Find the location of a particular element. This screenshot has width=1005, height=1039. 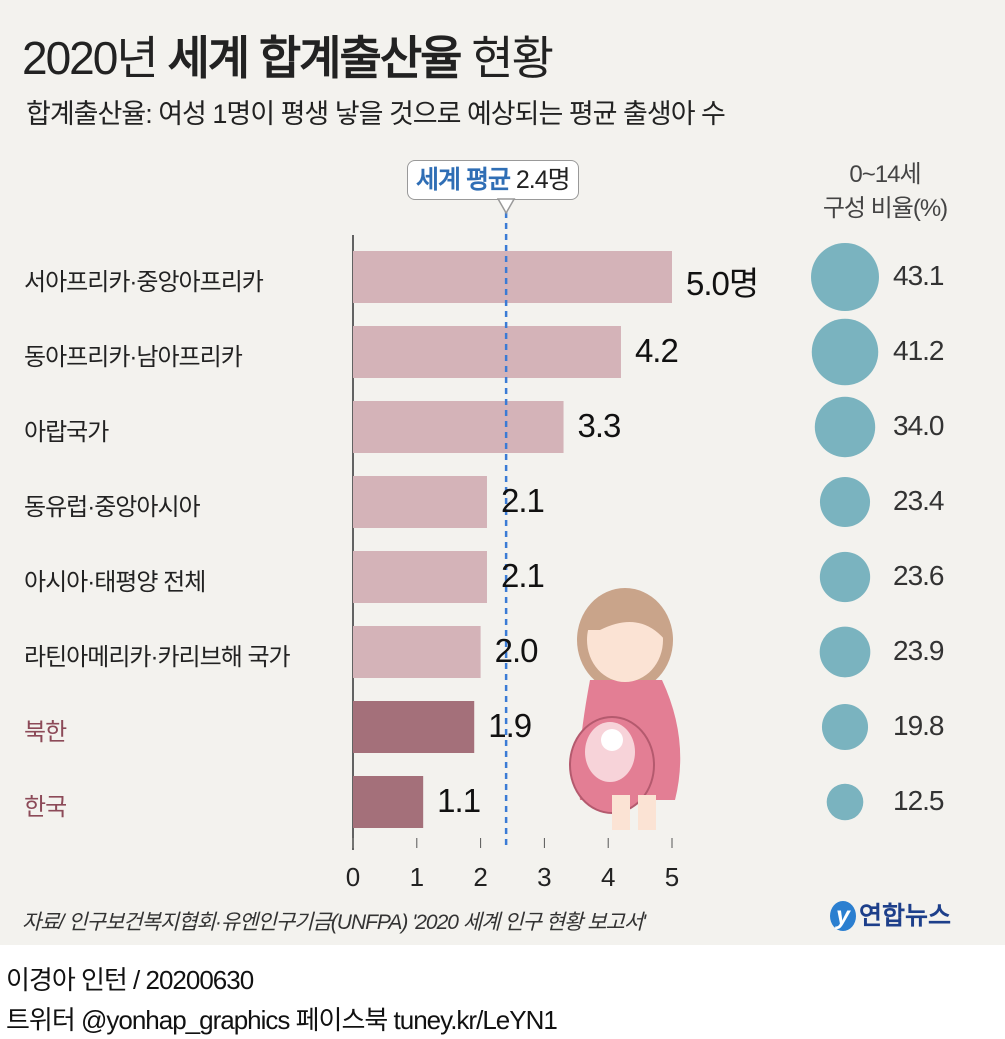

x-tick-label: 1 is located at coordinates (417, 877).